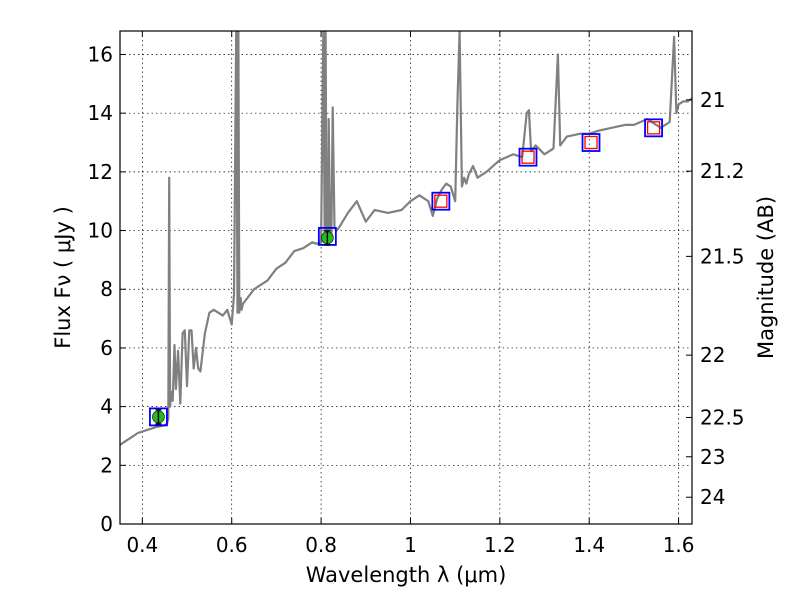 Image resolution: width=800 pixels, height=604 pixels. What do you see at coordinates (410, 545) in the screenshot?
I see `x-tick-label: 1` at bounding box center [410, 545].